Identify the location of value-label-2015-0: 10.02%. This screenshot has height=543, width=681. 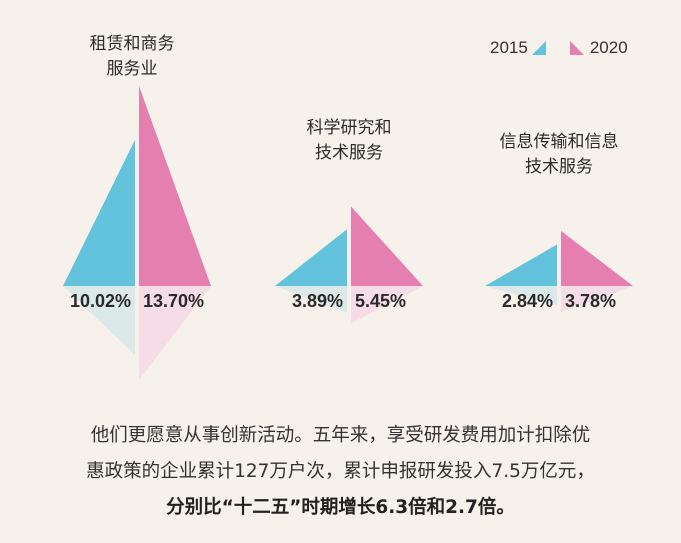
(100, 301).